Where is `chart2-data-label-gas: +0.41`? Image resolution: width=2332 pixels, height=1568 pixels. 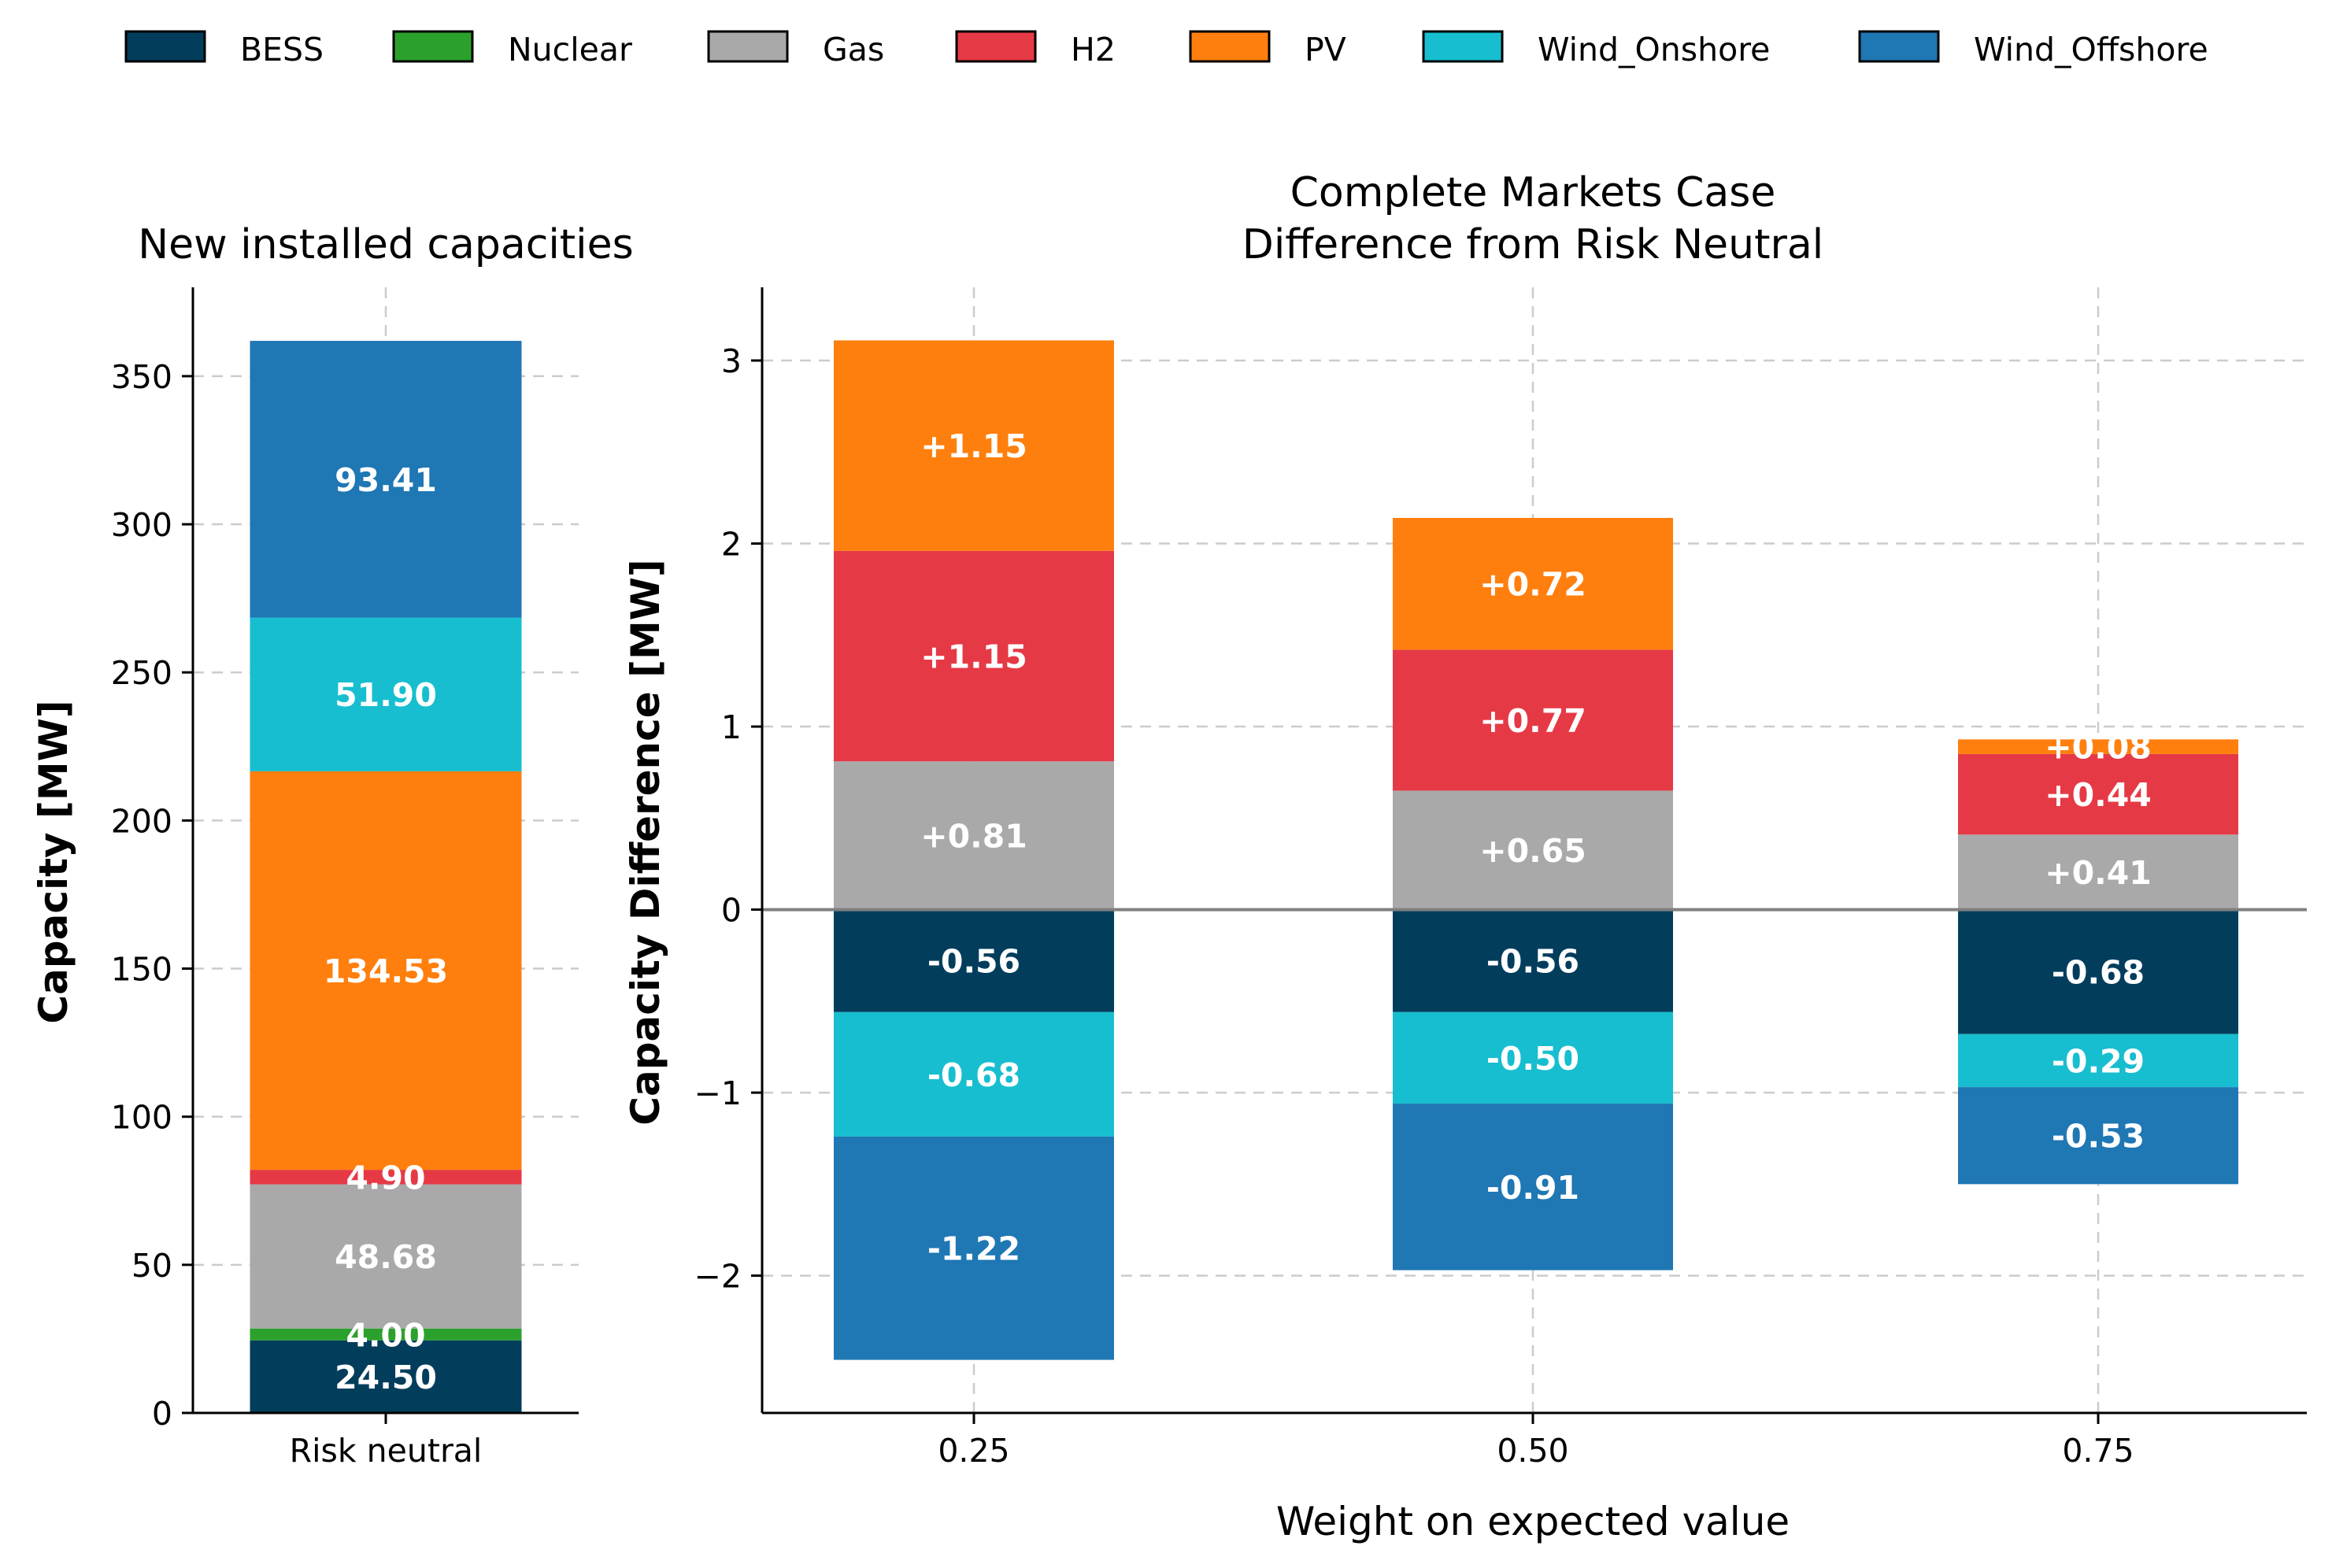
chart2-data-label-gas: +0.41 is located at coordinates (2098, 873).